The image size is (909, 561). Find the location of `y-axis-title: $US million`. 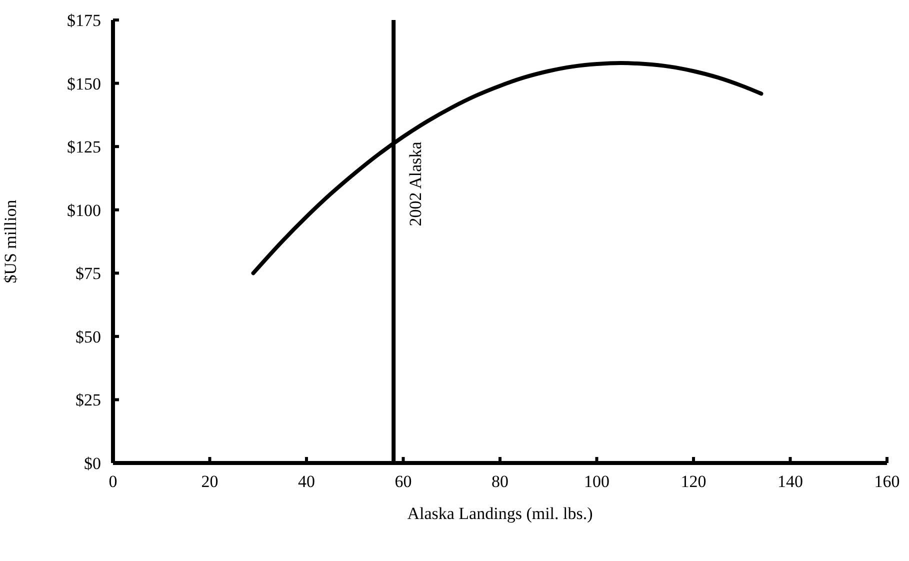

y-axis-title: $US million is located at coordinates (10, 241).